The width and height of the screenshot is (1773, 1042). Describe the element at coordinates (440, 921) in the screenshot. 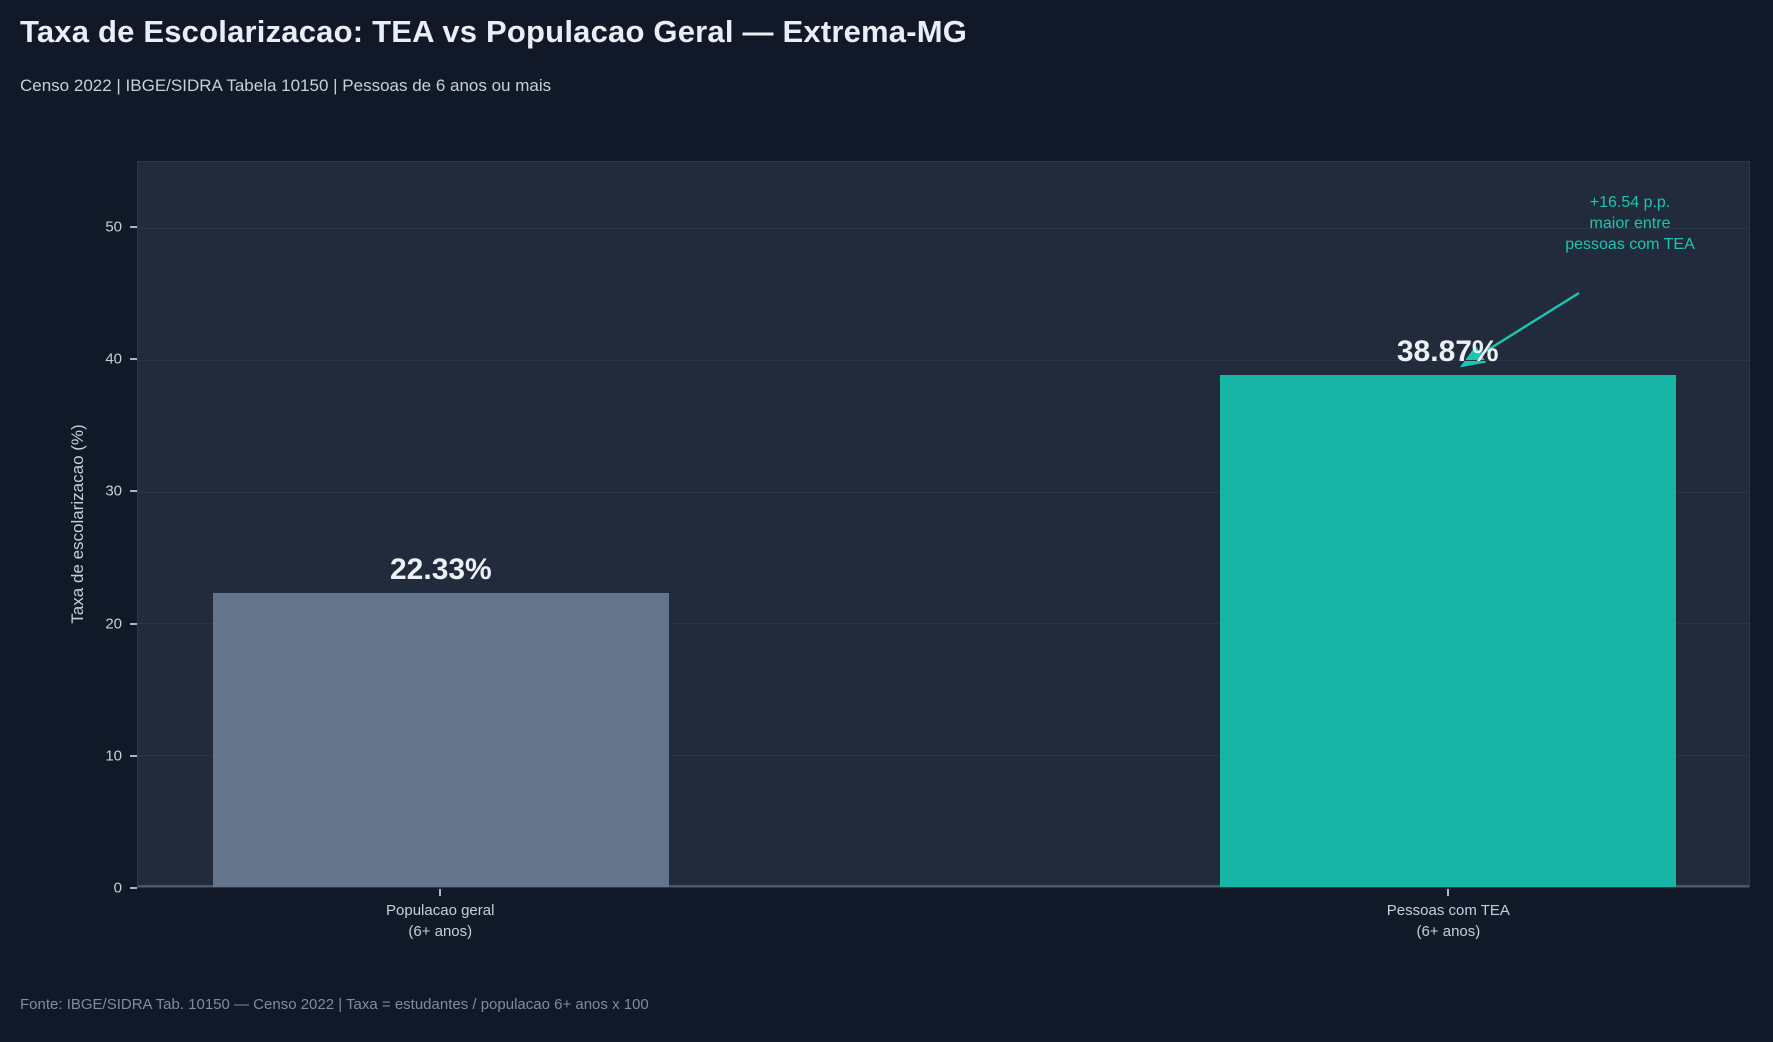

I see `x-tick-label: Populacao geral (6+ anos)` at that location.